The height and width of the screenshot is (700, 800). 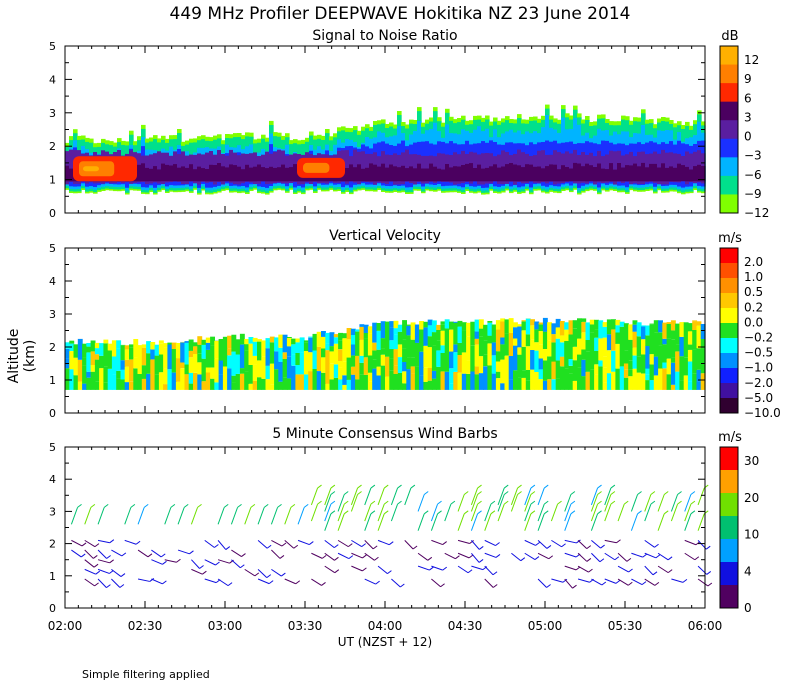 What do you see at coordinates (385, 236) in the screenshot?
I see `panel-title-vv: Vertical Velocity` at bounding box center [385, 236].